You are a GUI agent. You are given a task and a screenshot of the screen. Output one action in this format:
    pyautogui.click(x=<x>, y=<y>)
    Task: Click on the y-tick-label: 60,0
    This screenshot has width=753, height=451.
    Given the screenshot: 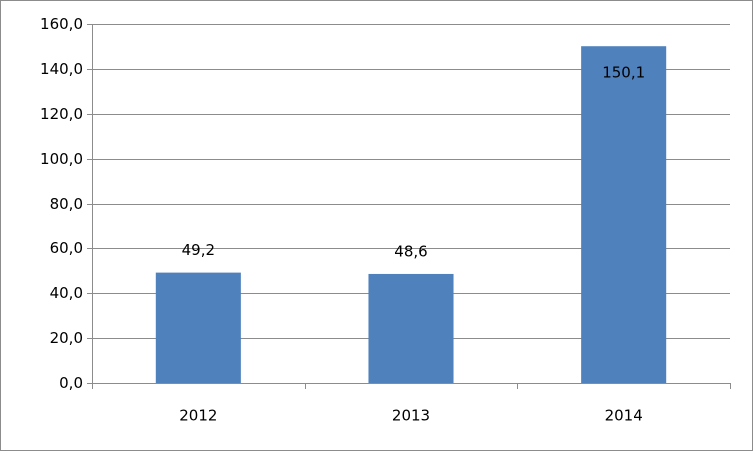 What is the action you would take?
    pyautogui.click(x=66, y=248)
    